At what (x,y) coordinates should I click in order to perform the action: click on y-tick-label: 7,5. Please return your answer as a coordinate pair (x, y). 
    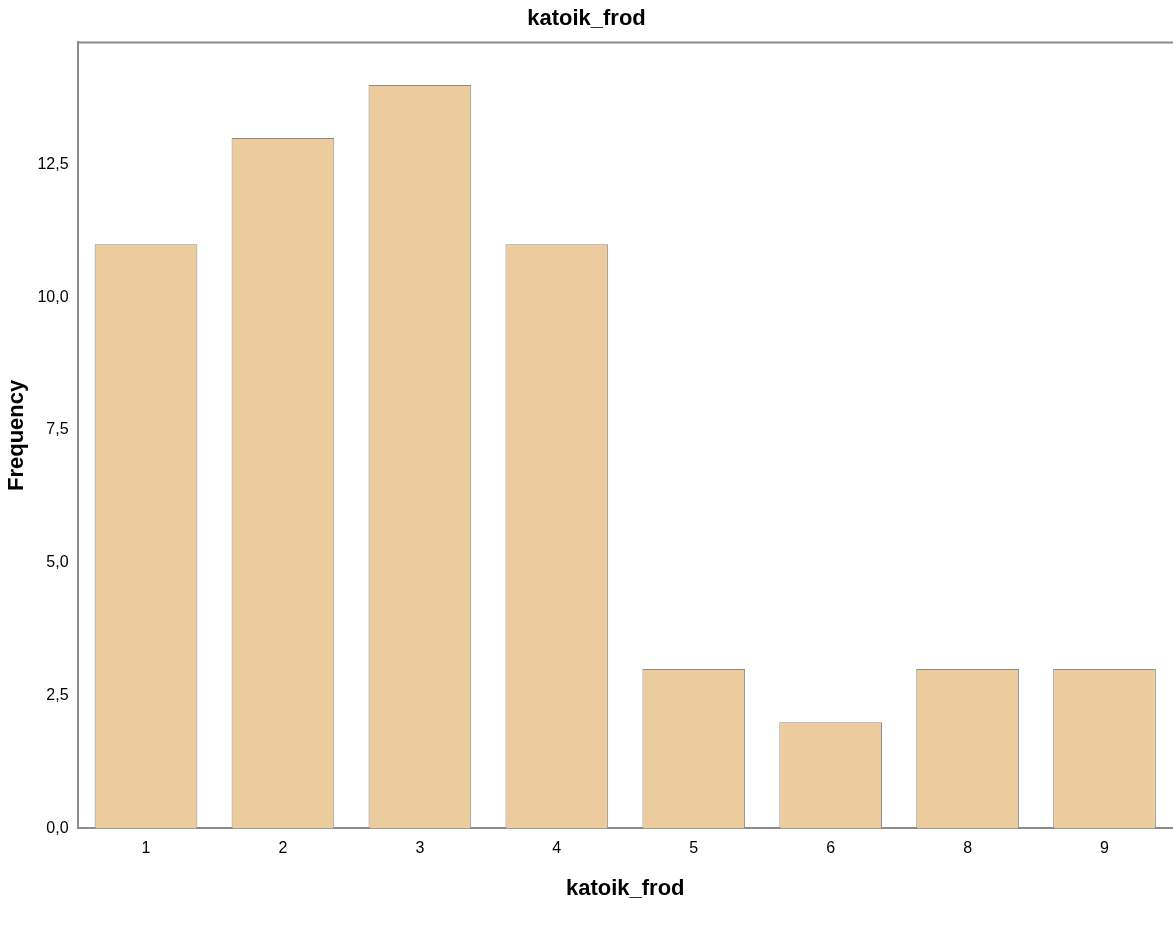
    Looking at the image, I should click on (57, 429).